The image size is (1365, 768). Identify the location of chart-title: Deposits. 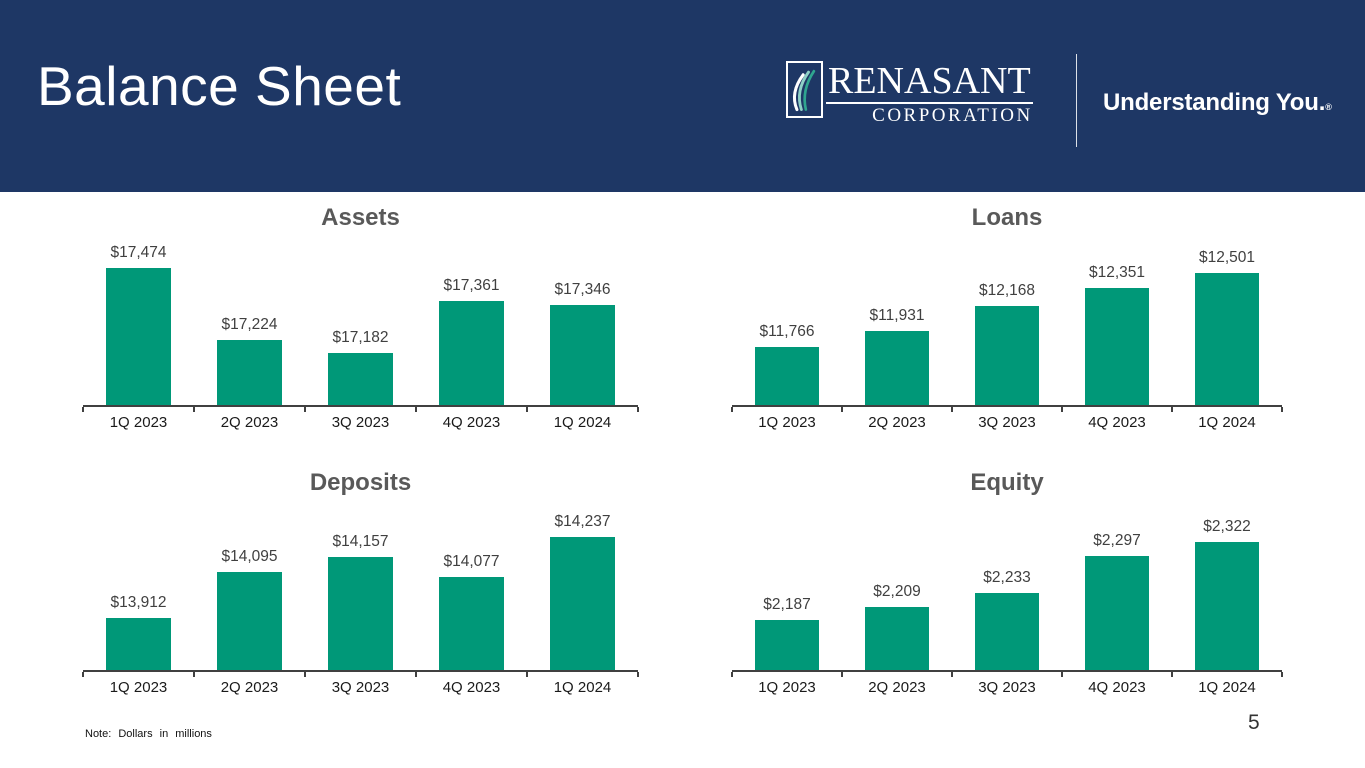
(360, 482).